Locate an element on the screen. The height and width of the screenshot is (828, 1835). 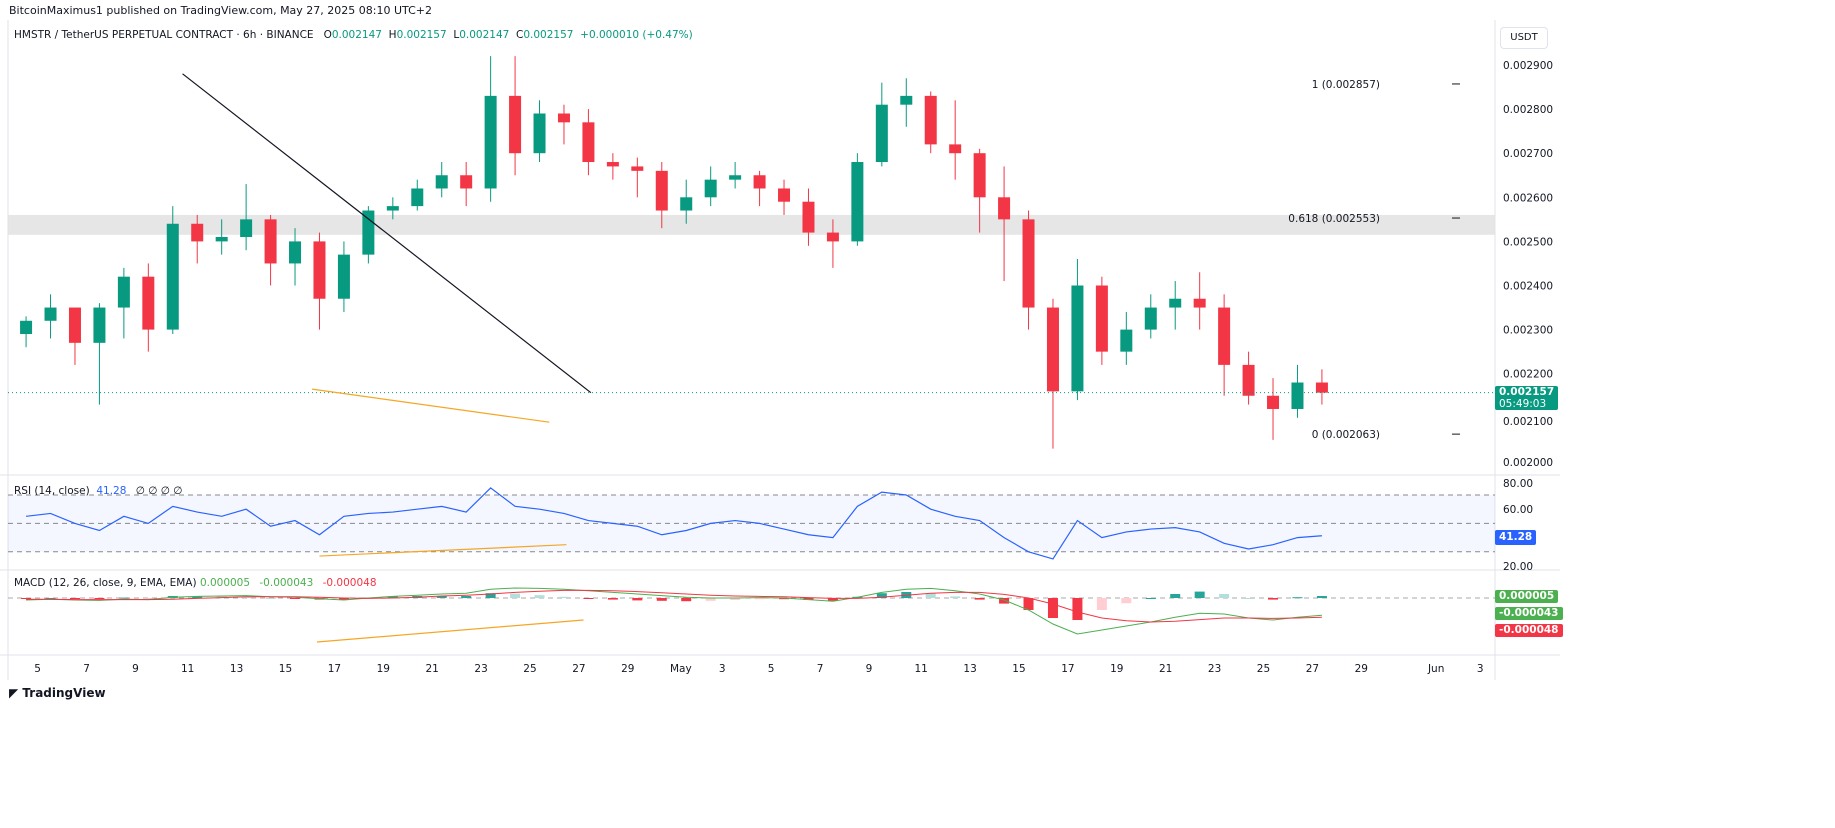
date-tick-label: 27 is located at coordinates (578, 669).